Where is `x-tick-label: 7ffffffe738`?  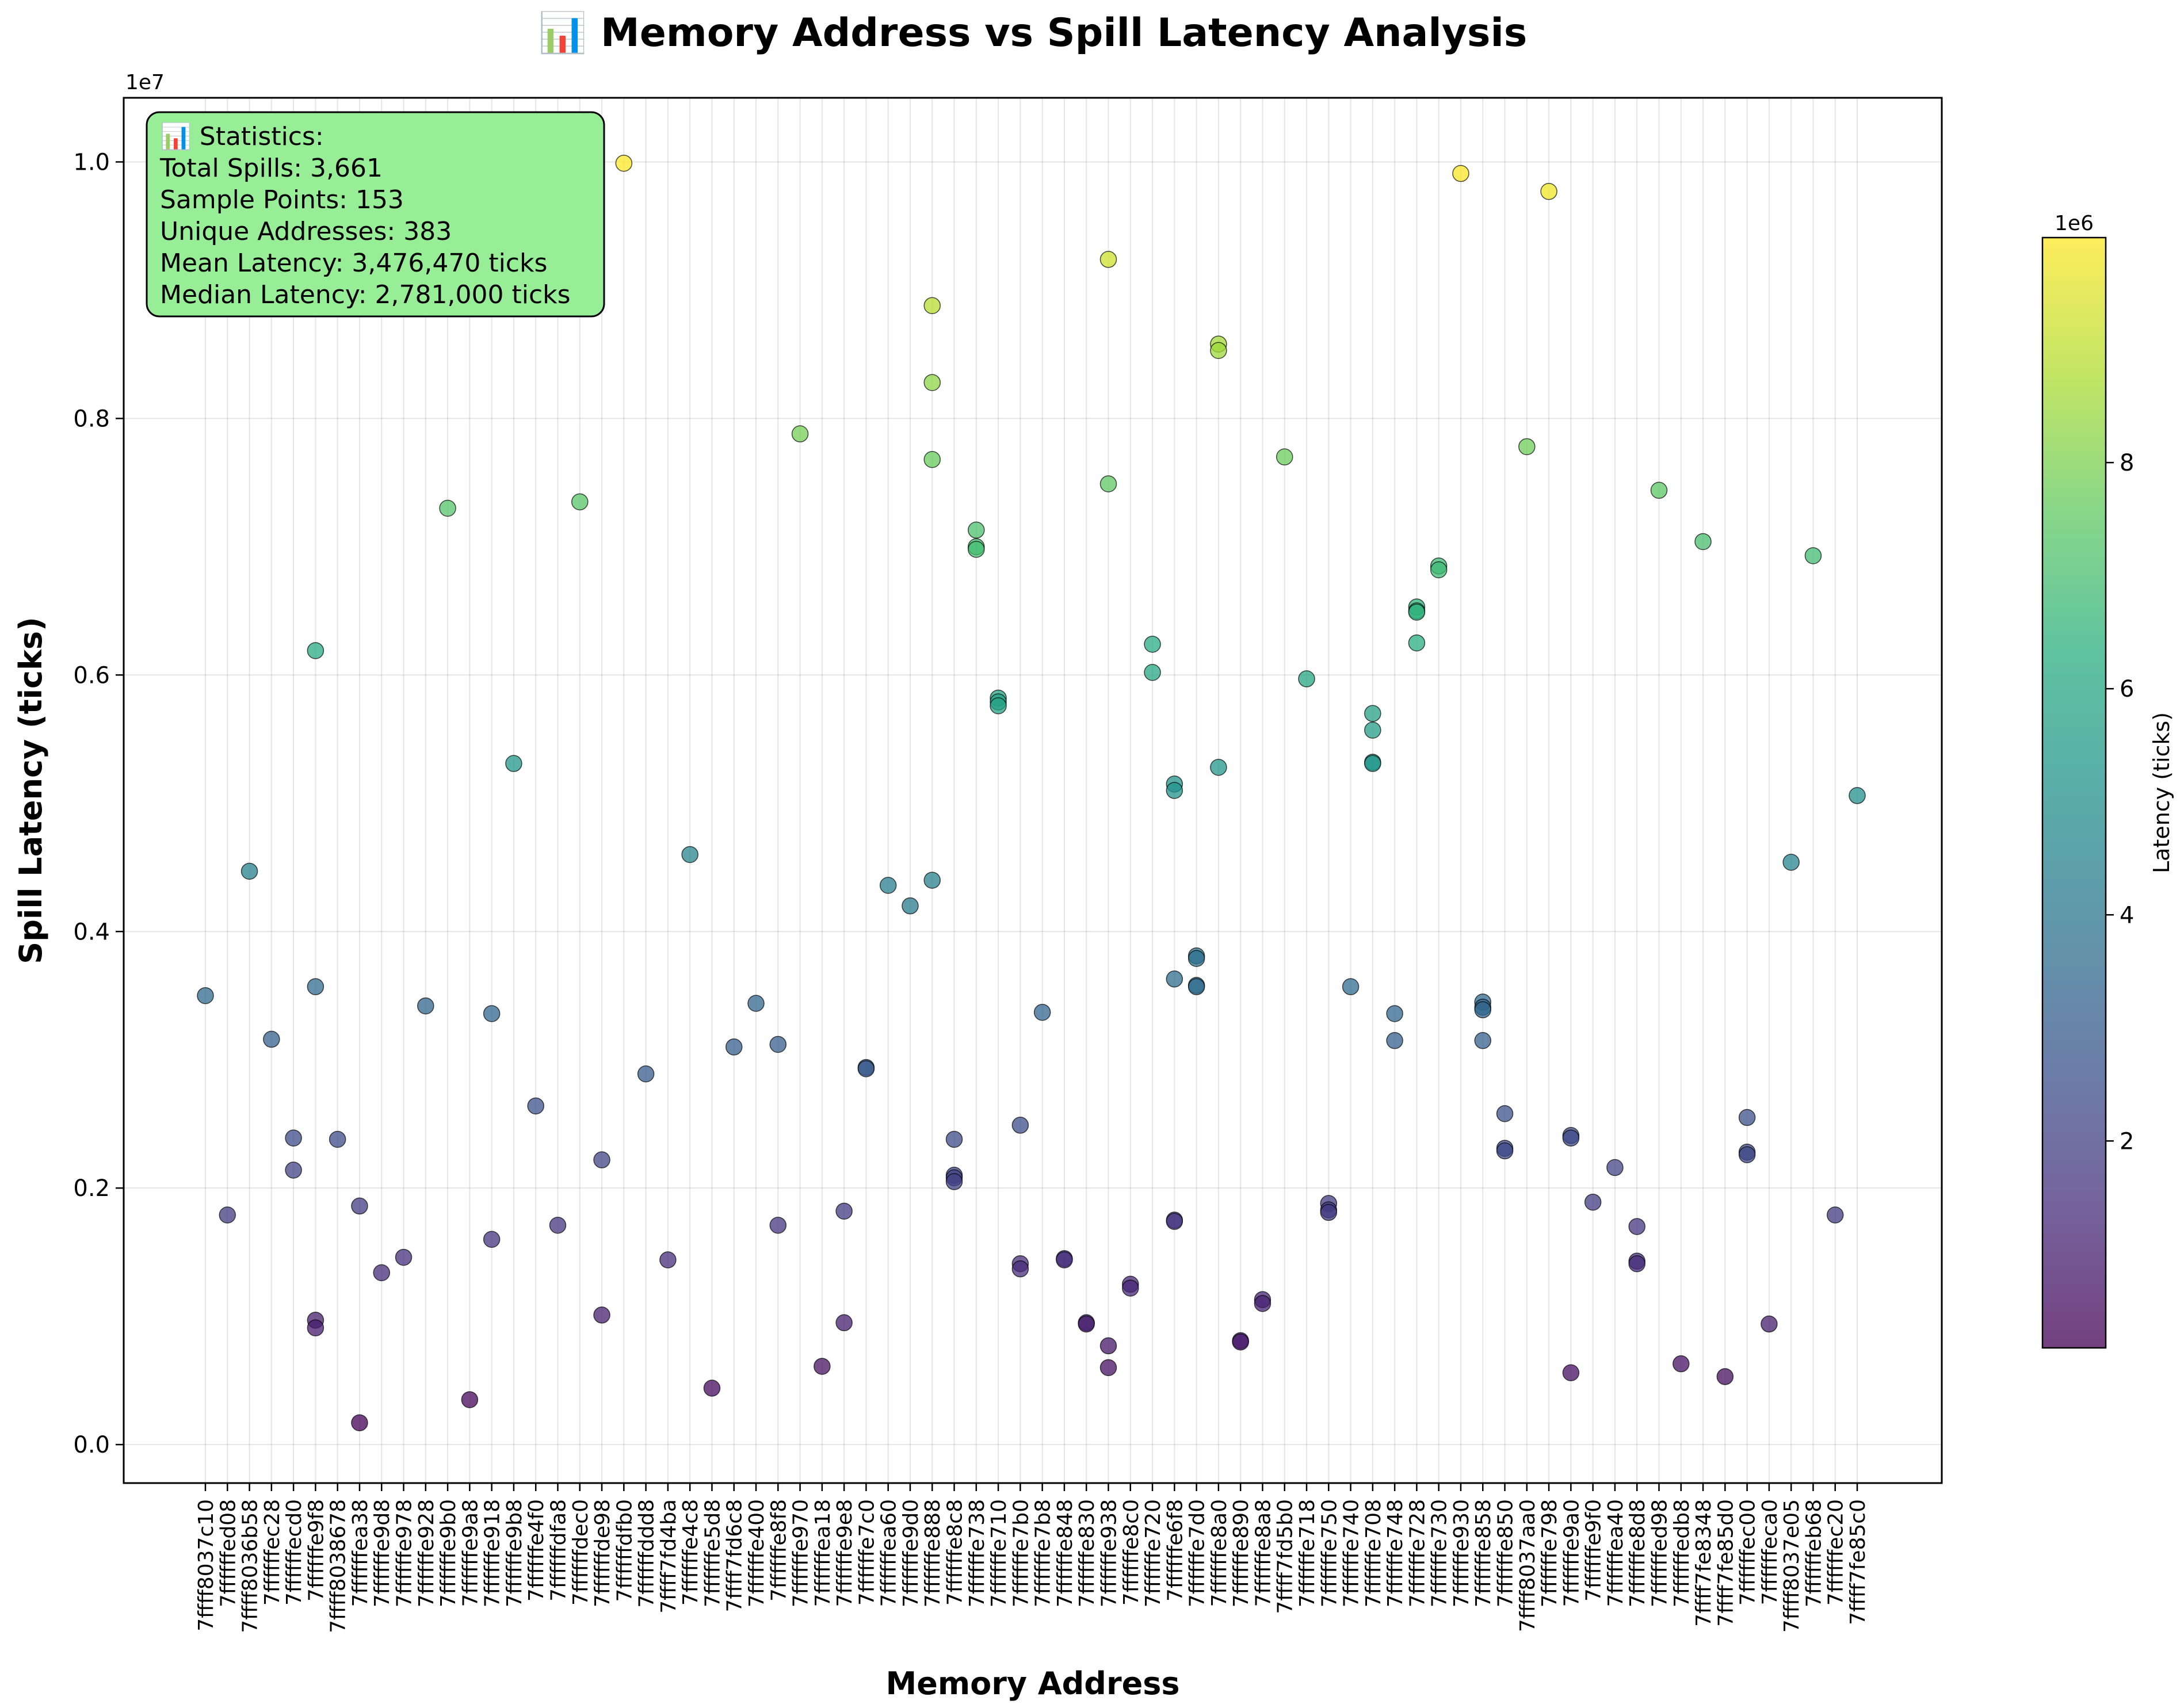
x-tick-label: 7ffffffe738 is located at coordinates (977, 1553).